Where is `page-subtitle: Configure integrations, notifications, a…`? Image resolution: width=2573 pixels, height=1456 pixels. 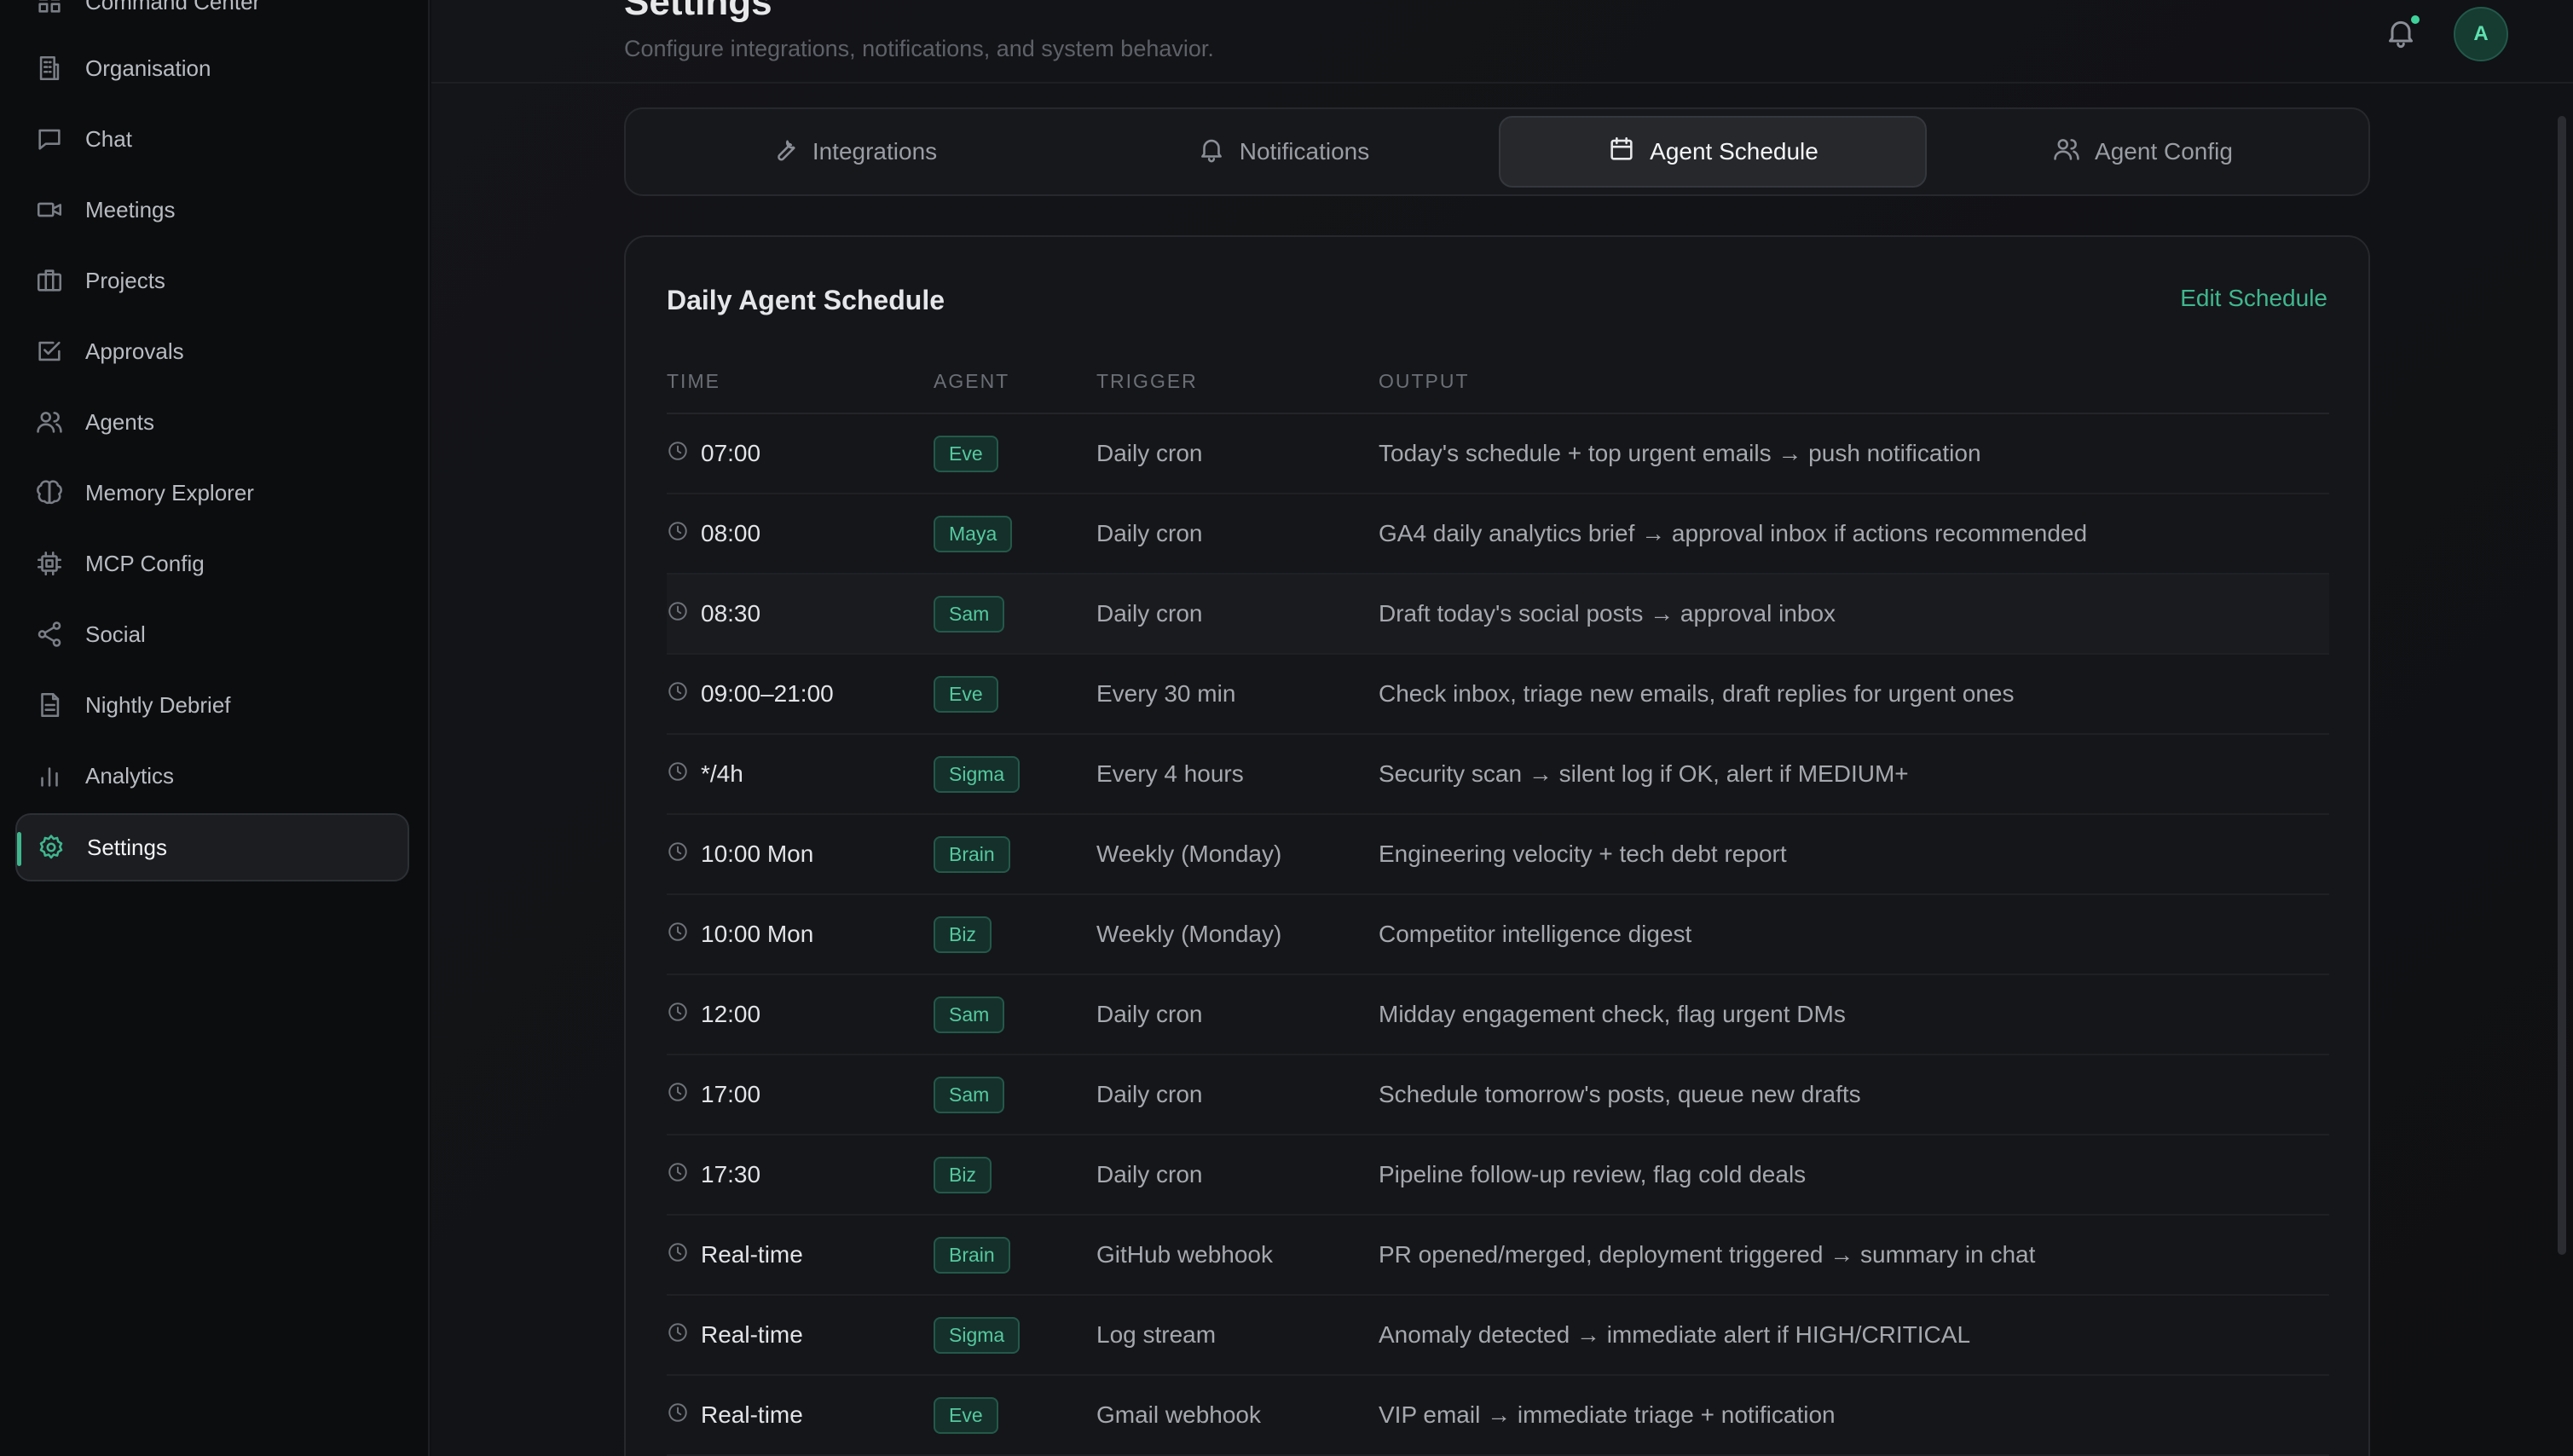
page-subtitle: Configure integrations, notifications, a… is located at coordinates (919, 48).